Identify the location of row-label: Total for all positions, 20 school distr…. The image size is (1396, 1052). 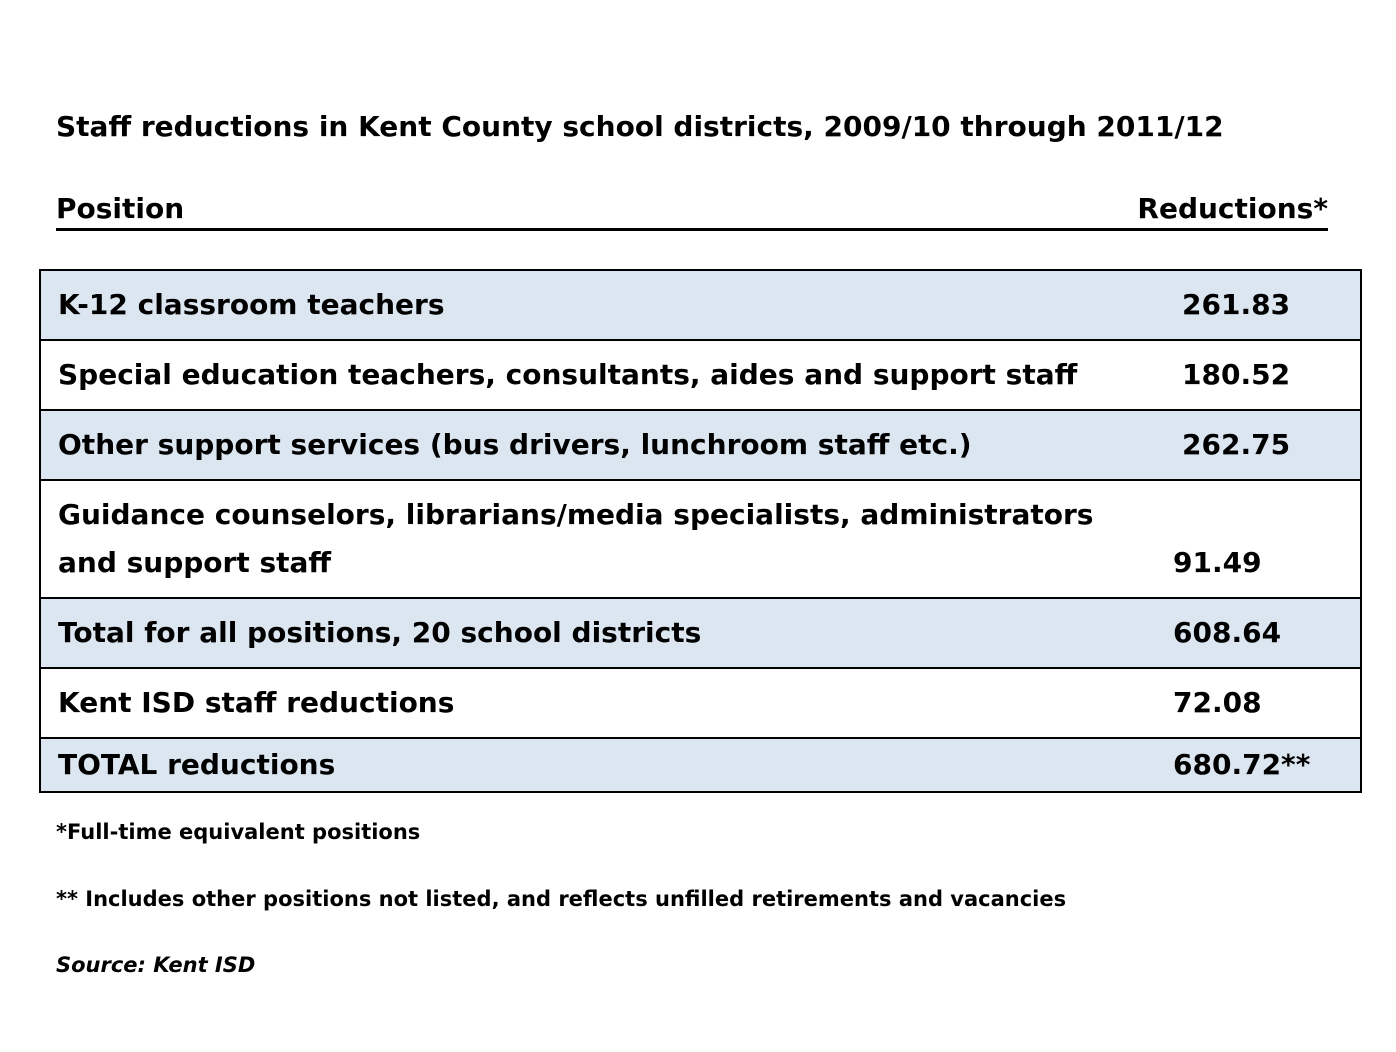
(589, 633).